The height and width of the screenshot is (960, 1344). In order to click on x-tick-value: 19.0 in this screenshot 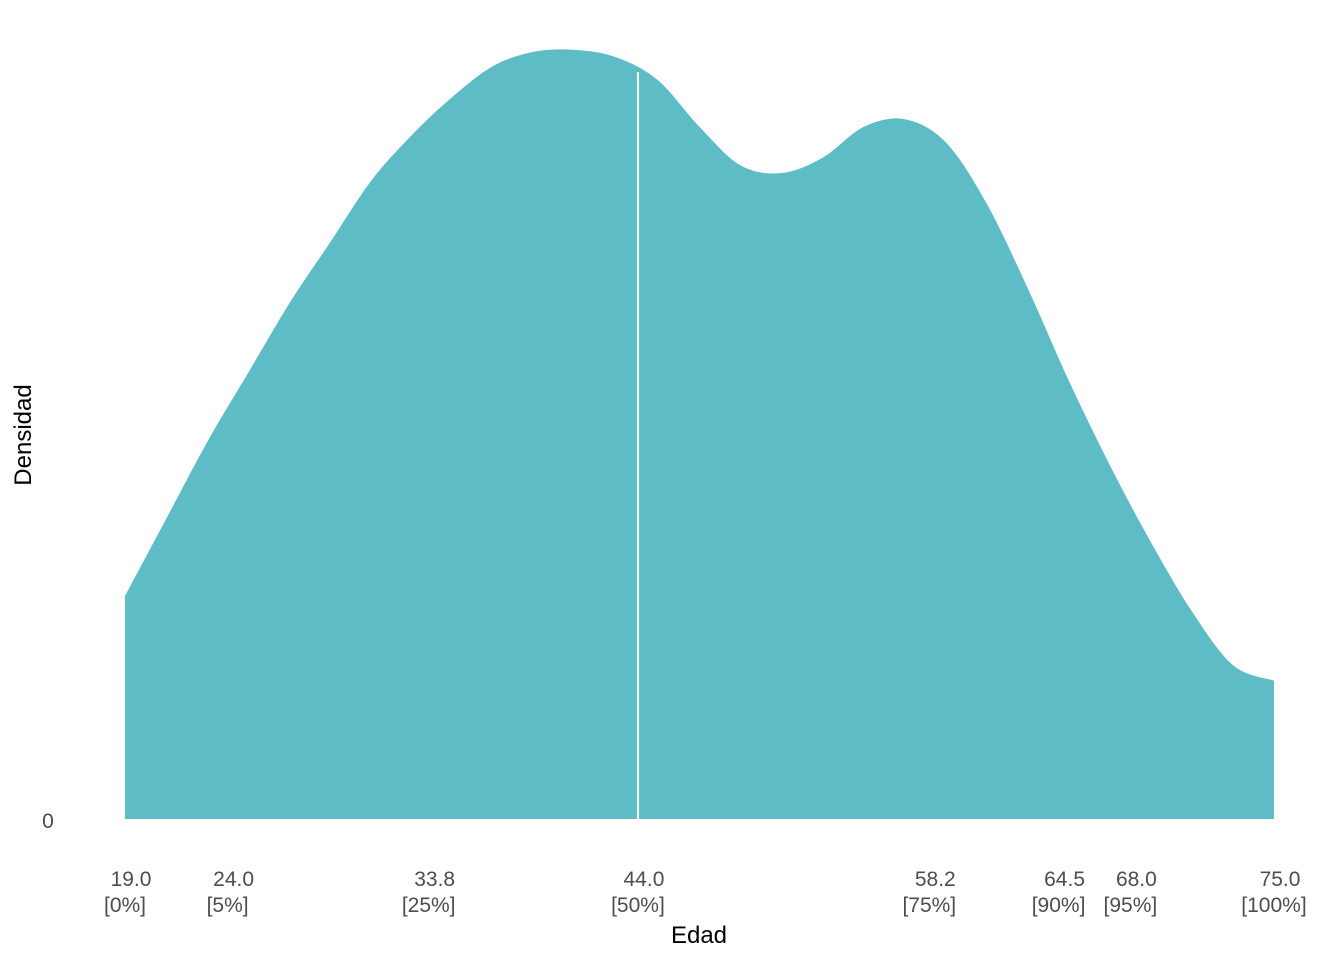, I will do `click(131, 879)`.